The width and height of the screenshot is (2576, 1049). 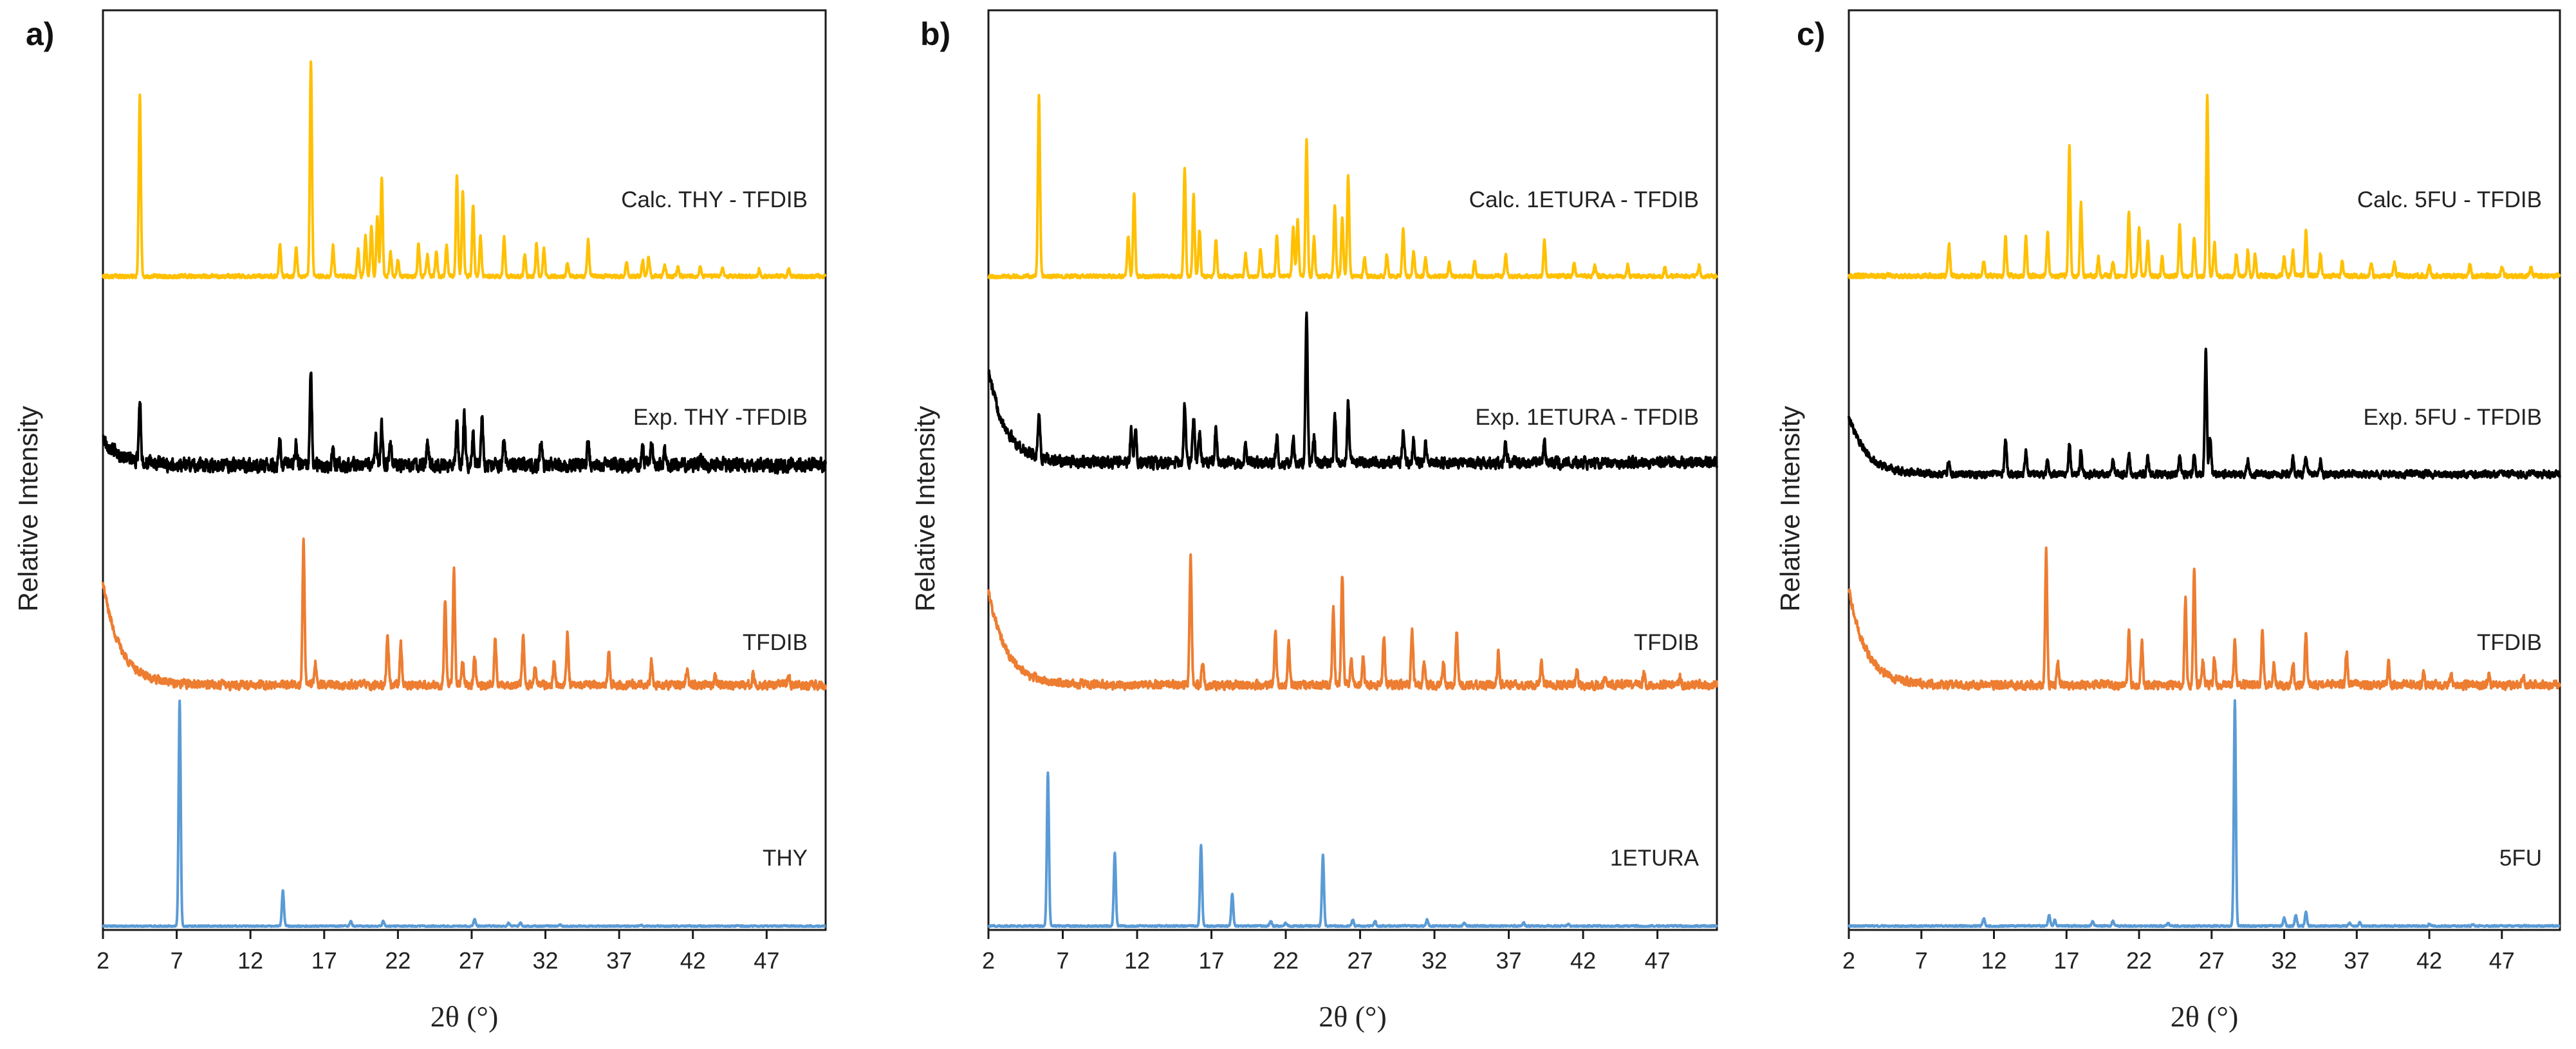 I want to click on series-calc-label: Calc. THY - TFDIB, so click(x=714, y=199).